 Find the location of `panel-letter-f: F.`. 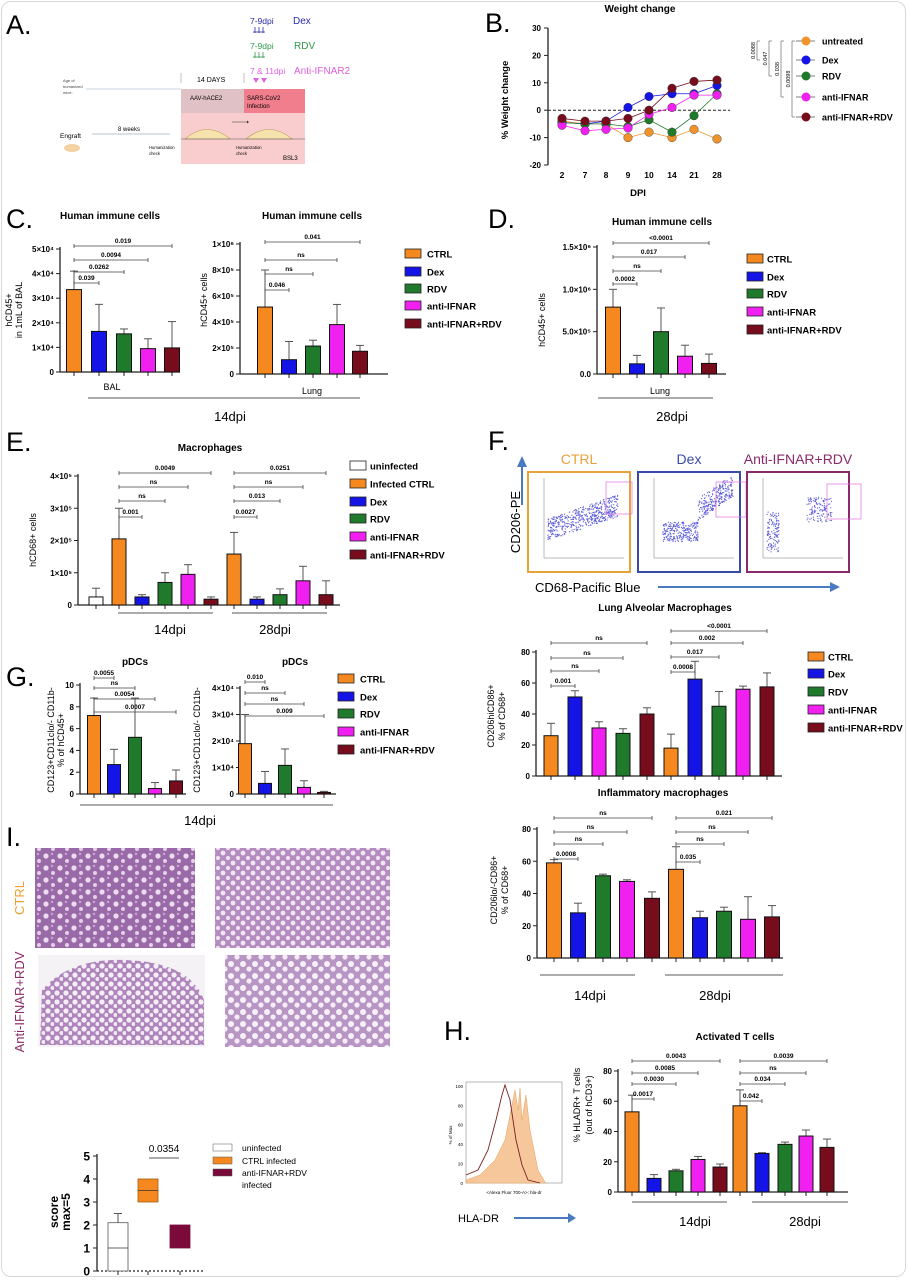

panel-letter-f: F. is located at coordinates (498, 441).